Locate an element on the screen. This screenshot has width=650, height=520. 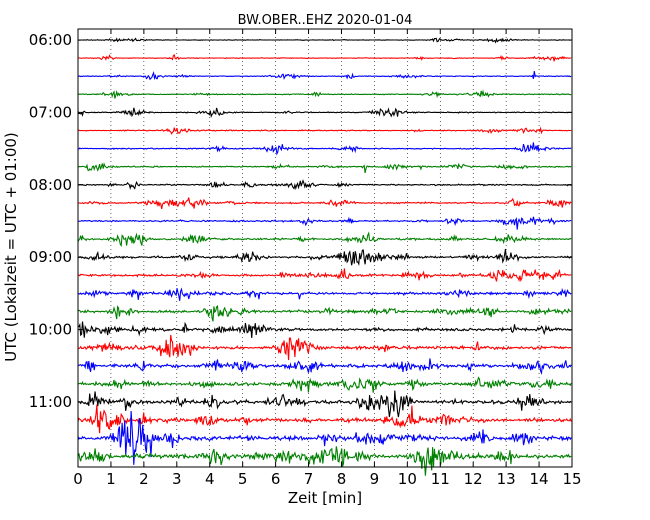
chart-title: BW.OBER..EHZ 2020-01-04 is located at coordinates (325, 20).